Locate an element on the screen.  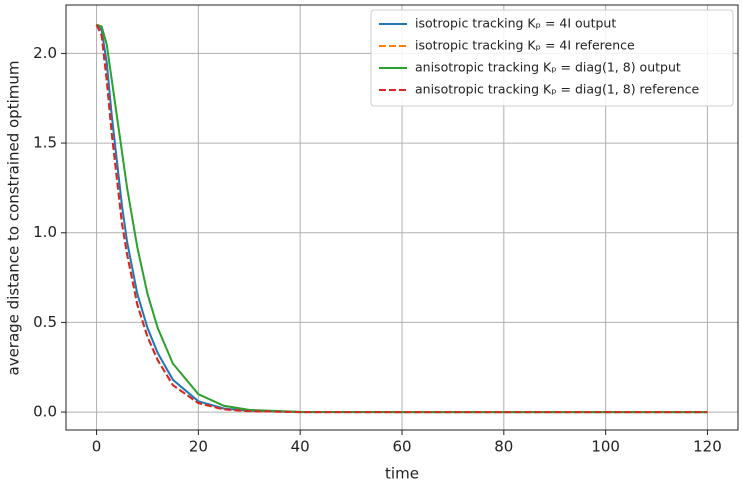
x-axis-label: time is located at coordinates (402, 474).